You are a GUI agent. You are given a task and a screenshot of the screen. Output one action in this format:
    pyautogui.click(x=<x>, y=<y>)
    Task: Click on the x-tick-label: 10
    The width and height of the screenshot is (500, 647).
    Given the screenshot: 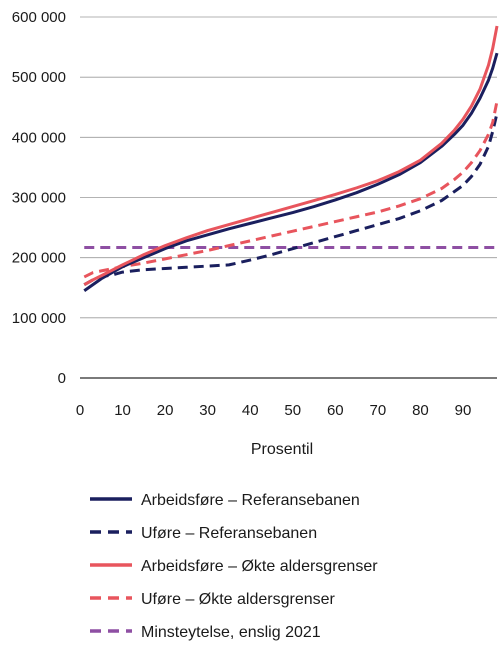 What is the action you would take?
    pyautogui.click(x=122, y=410)
    